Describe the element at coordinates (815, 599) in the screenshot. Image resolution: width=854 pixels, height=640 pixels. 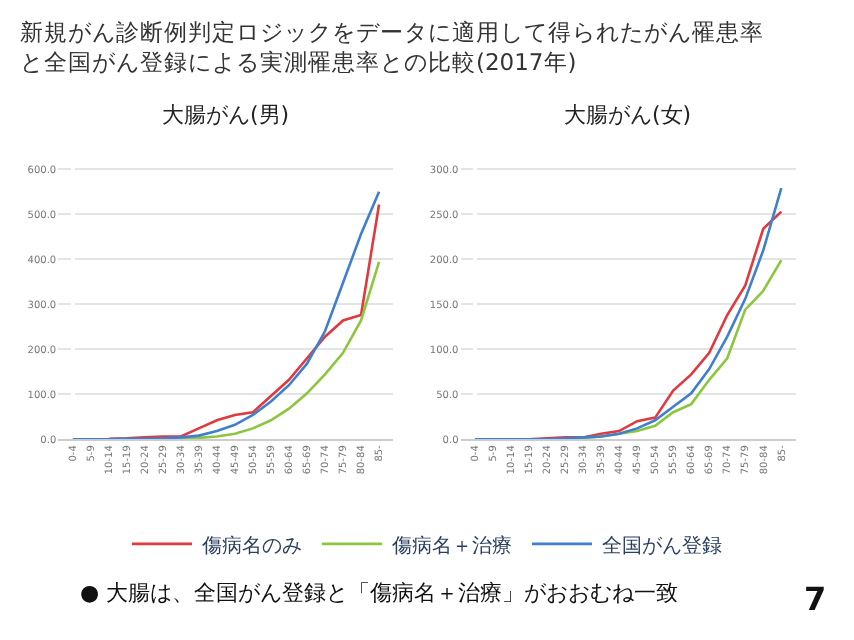
I see `text: 7` at that location.